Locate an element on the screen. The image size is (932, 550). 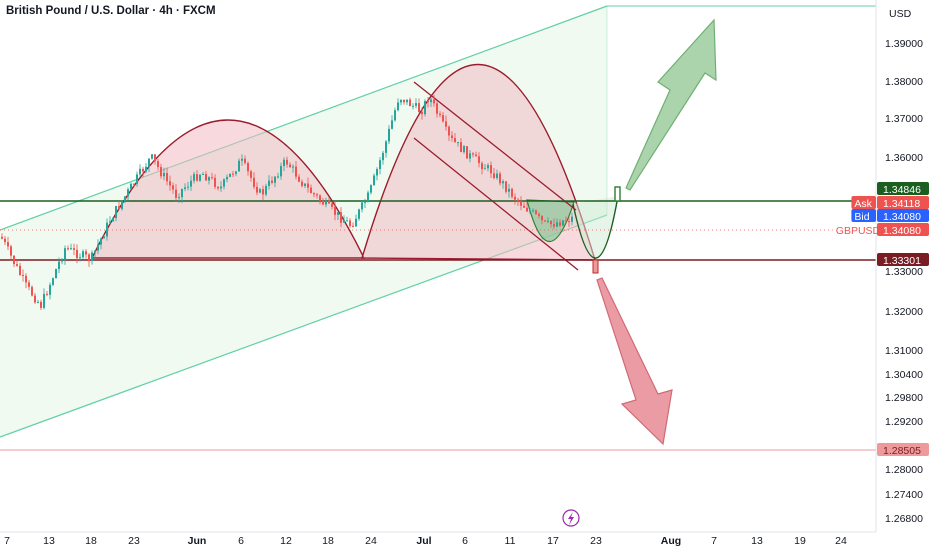
cup-pattern is located at coordinates (550, 221).